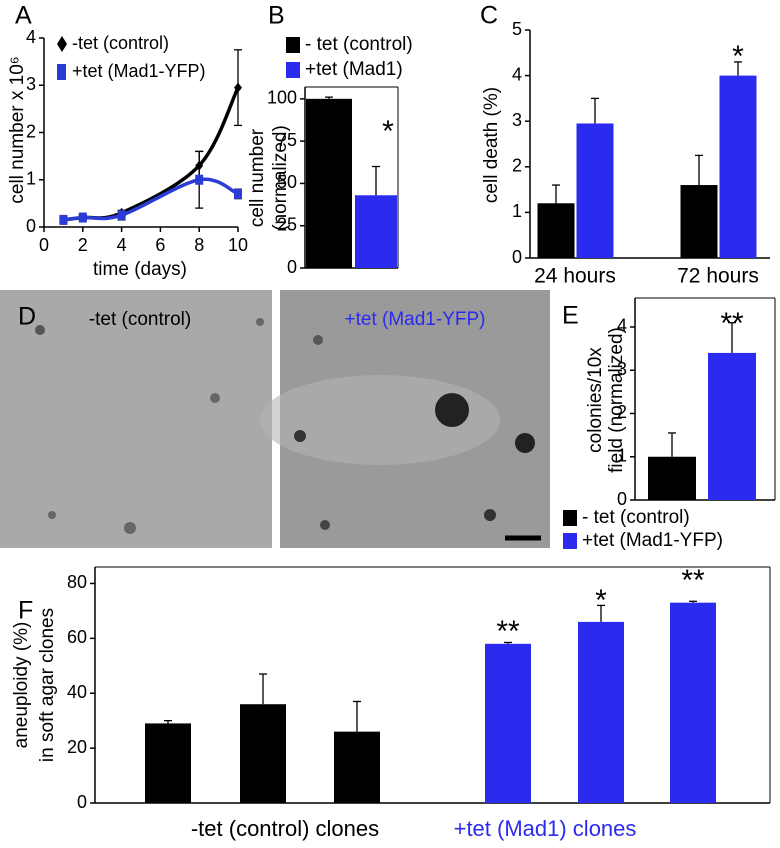  I want to click on y-tick-label: 20, so click(77, 747).